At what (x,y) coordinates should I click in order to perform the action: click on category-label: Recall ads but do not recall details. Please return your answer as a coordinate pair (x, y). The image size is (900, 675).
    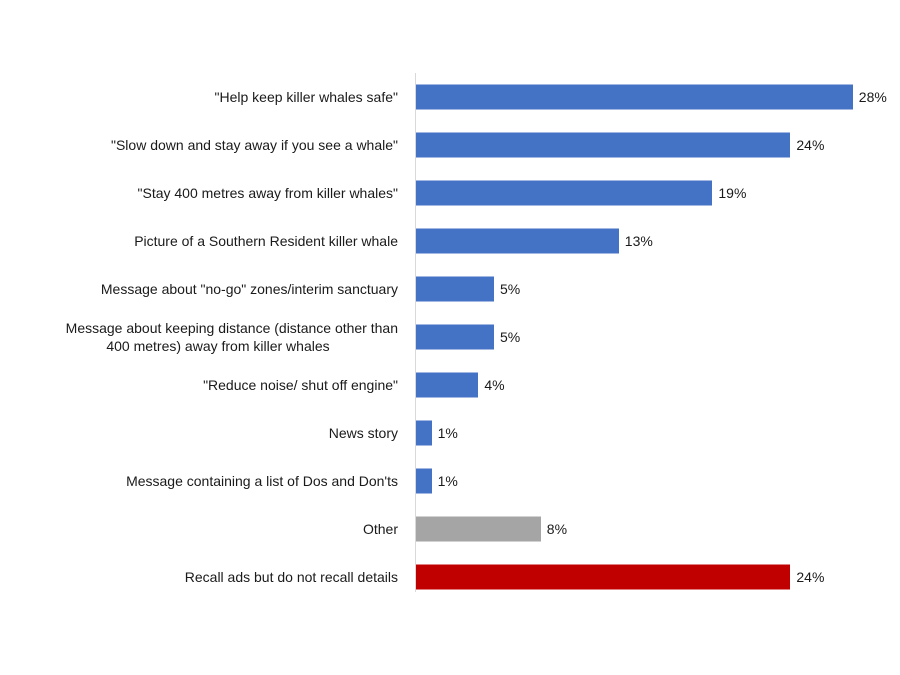
    Looking at the image, I should click on (291, 577).